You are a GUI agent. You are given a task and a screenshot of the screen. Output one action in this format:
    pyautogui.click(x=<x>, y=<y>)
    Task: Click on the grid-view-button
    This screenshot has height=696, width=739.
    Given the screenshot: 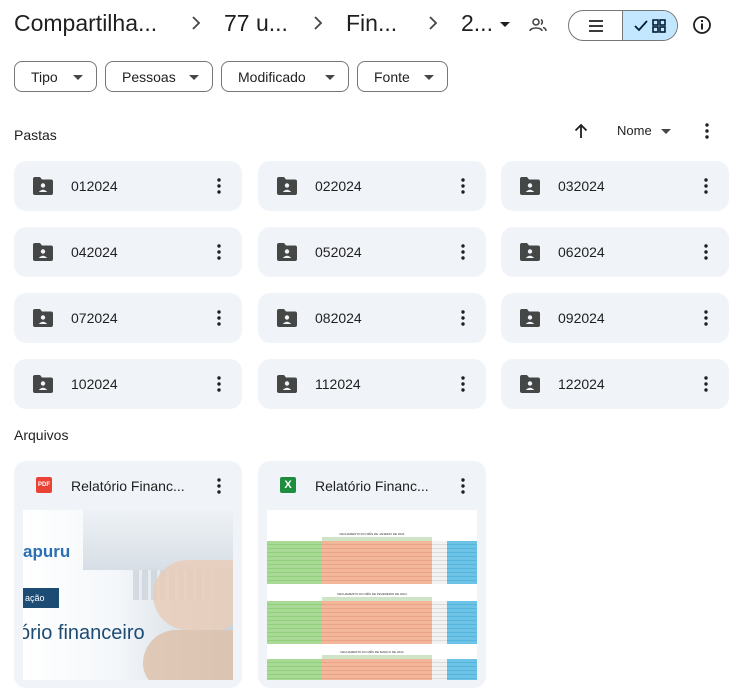 What is the action you would take?
    pyautogui.click(x=650, y=25)
    